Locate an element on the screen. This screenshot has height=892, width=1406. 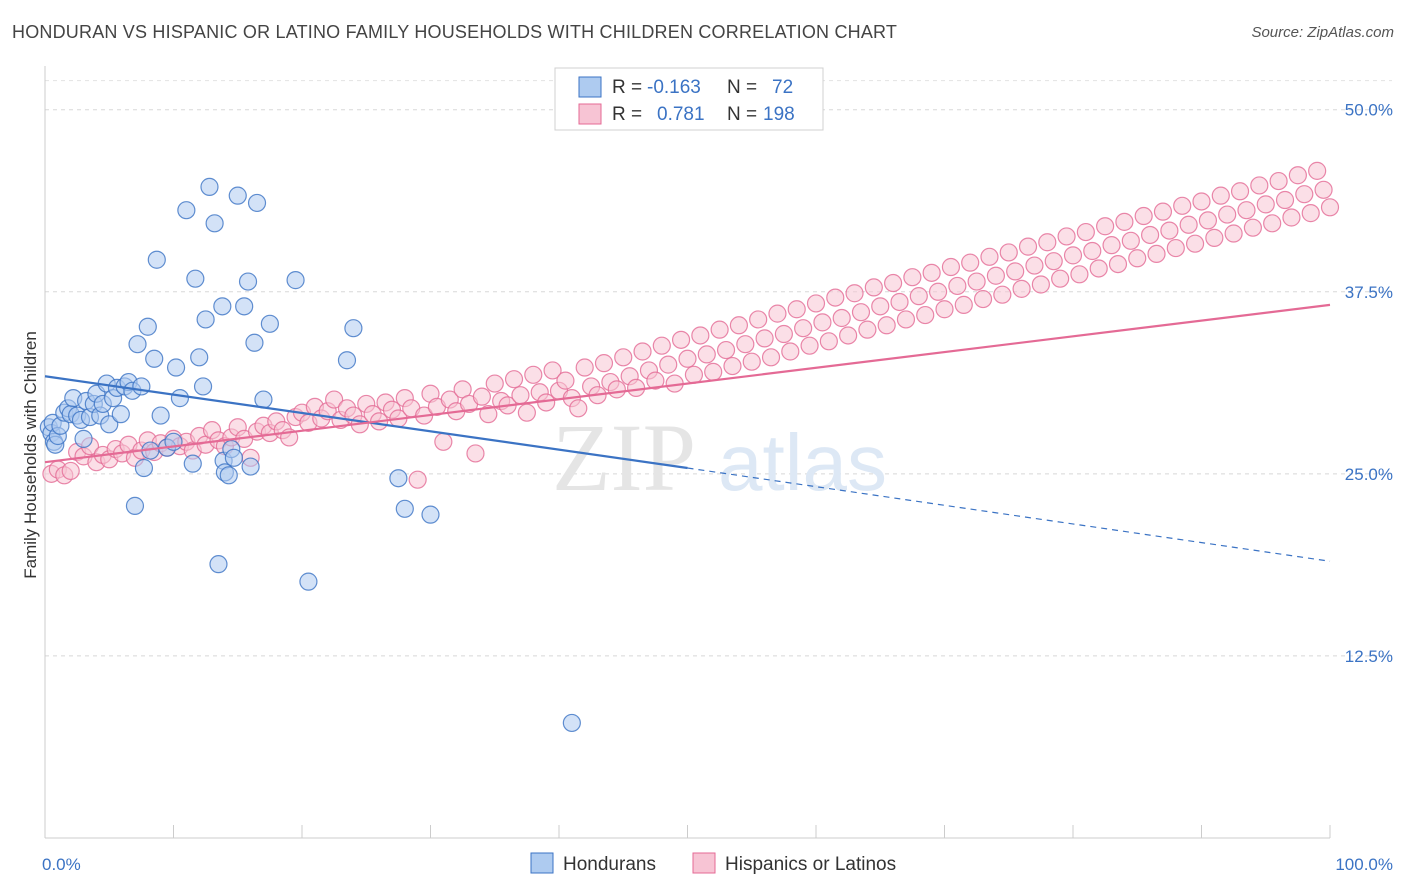
bottom-legend-hispanics: Hispanics or Latinos is located at coordinates (810, 864).